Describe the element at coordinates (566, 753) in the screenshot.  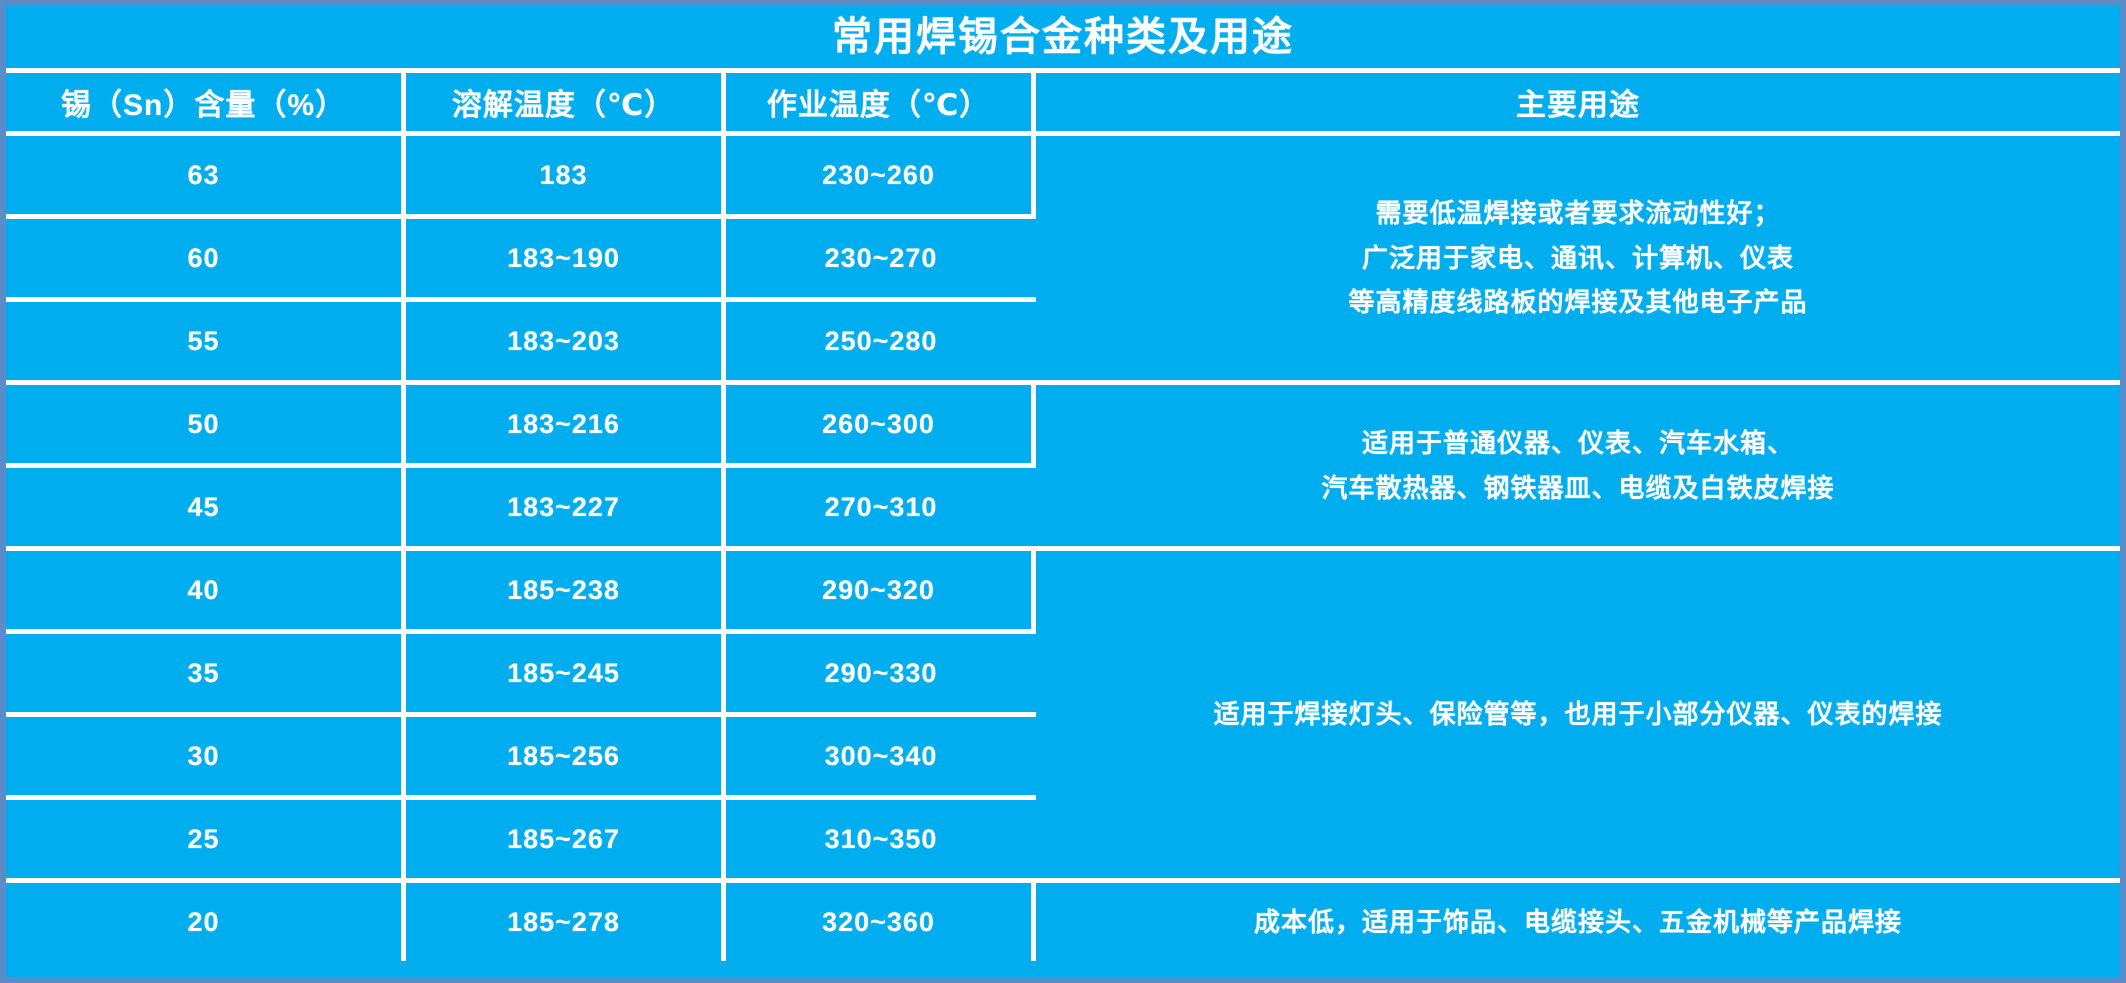
I see `cell-melt-temp: 185~256` at that location.